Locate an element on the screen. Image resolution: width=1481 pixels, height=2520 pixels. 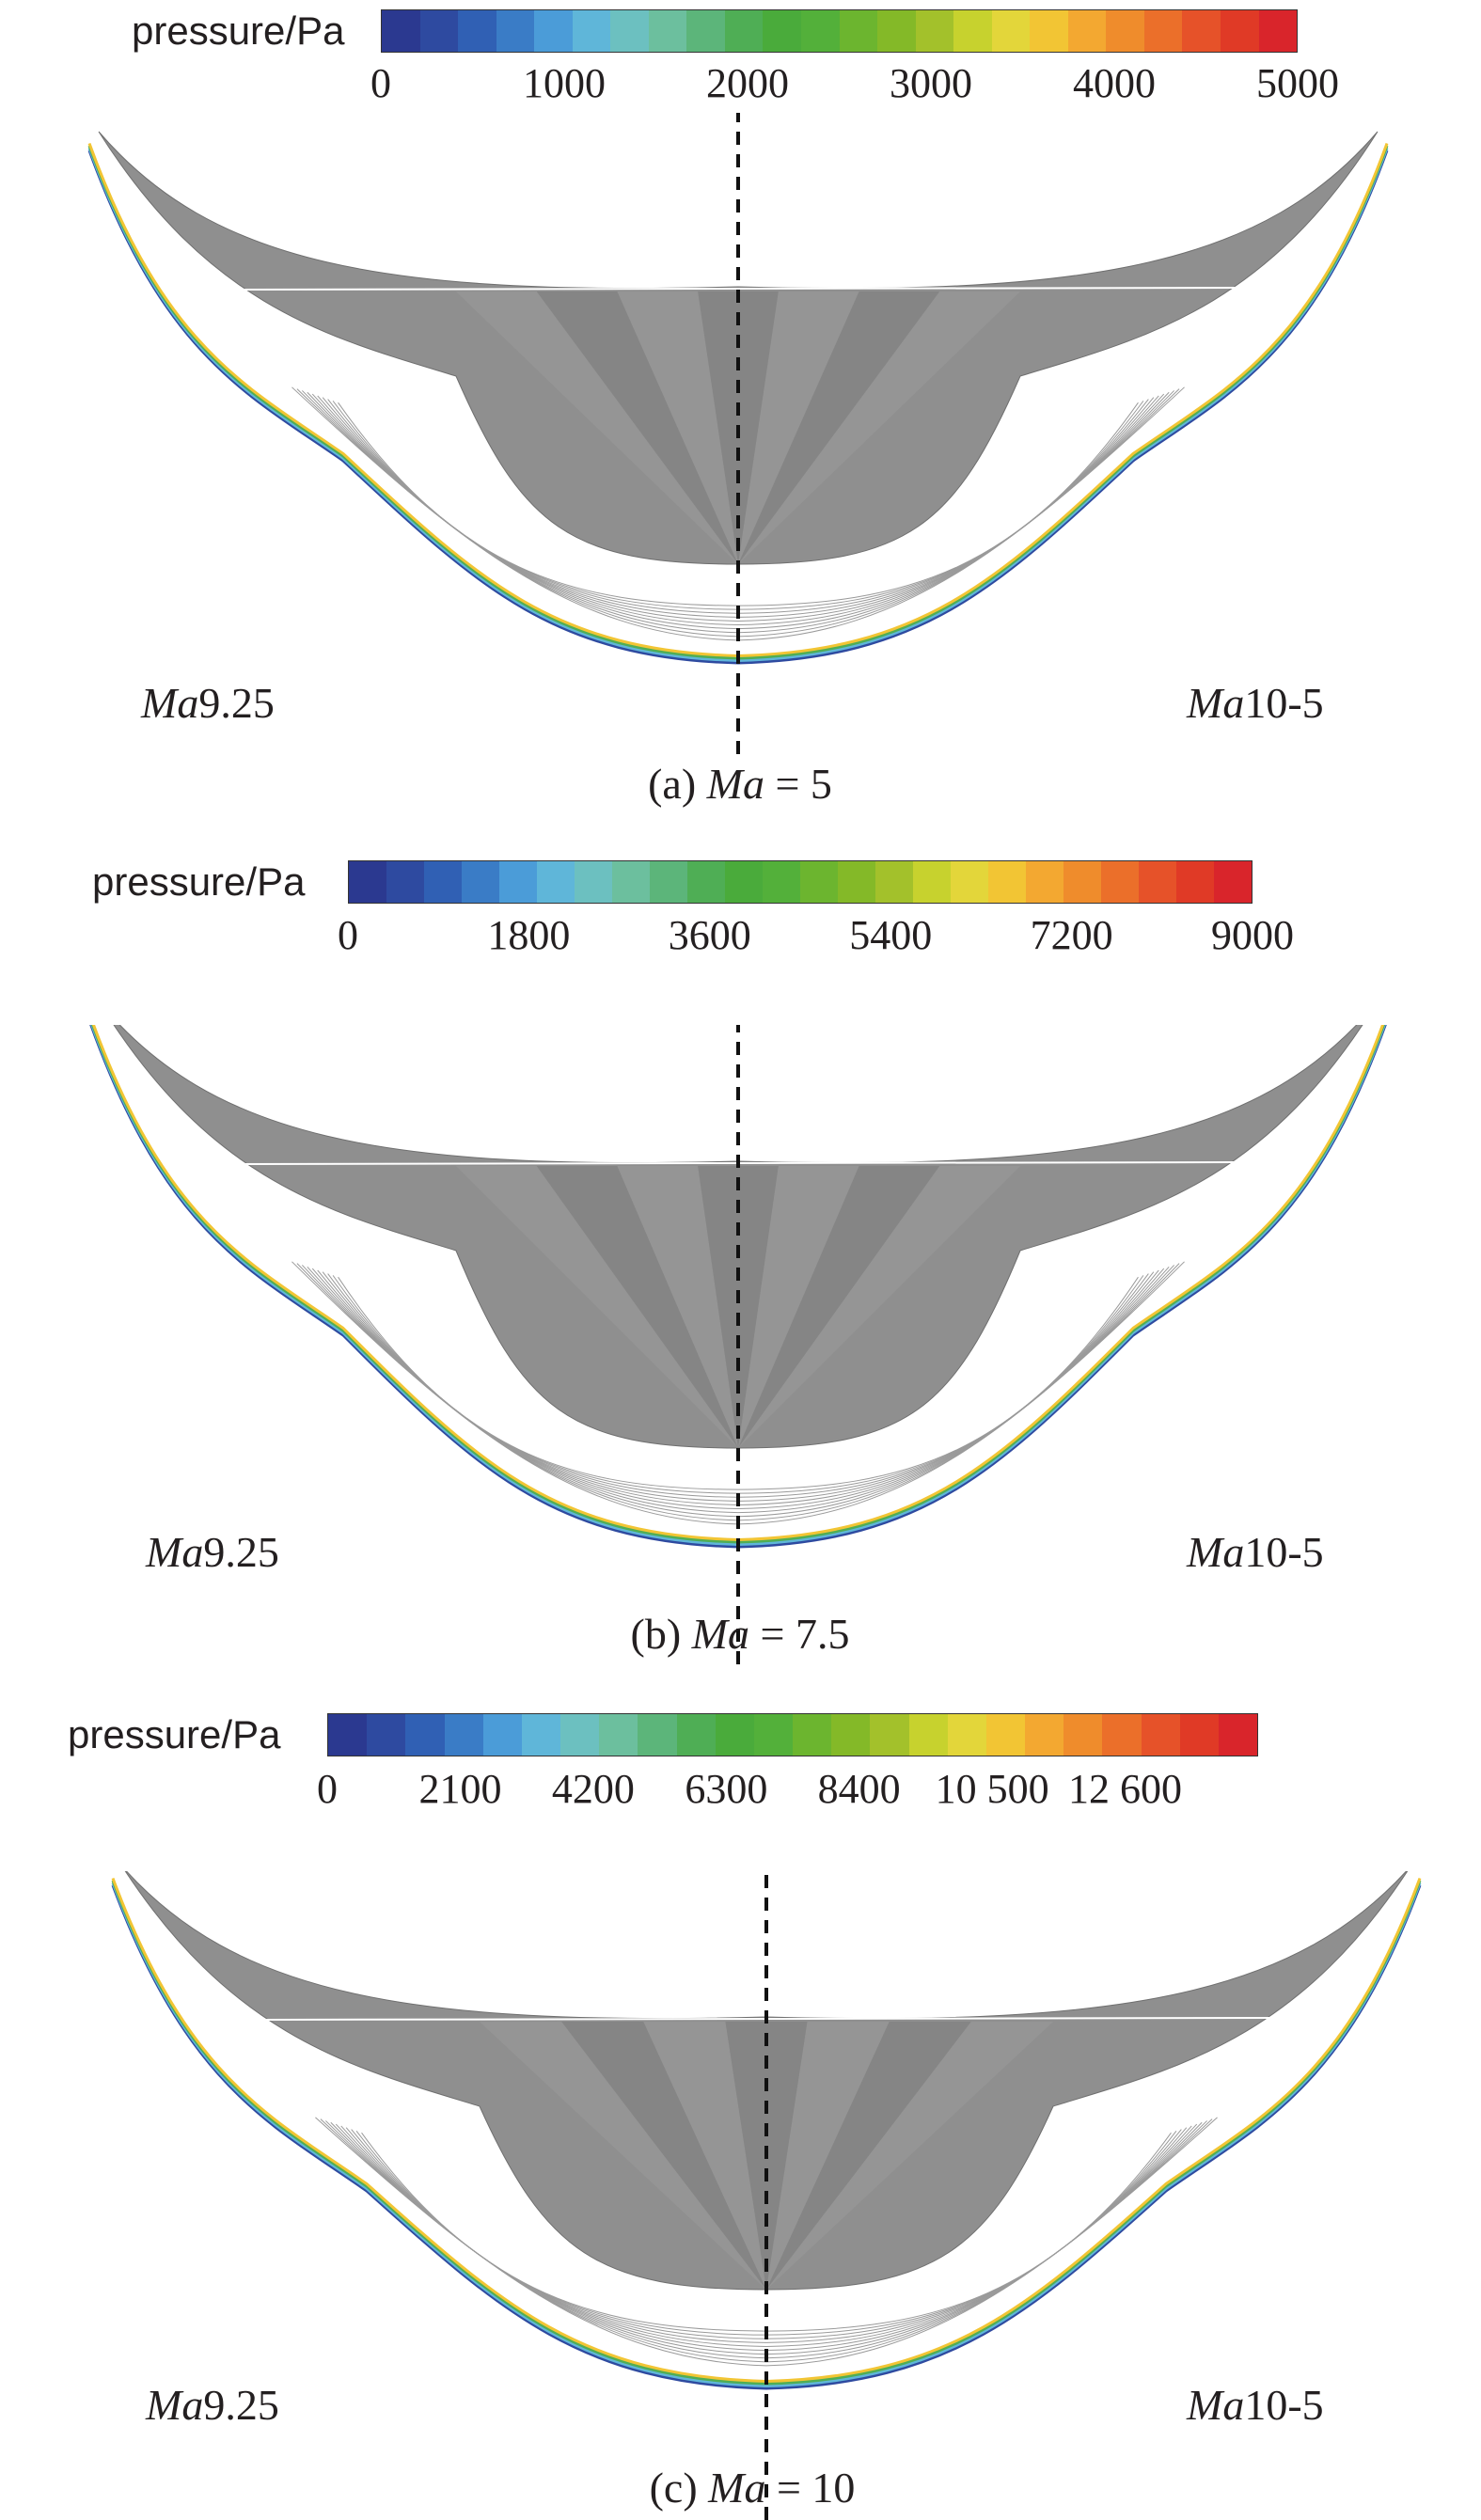
colorbar-tick-label: 4200 is located at coordinates (593, 1789).